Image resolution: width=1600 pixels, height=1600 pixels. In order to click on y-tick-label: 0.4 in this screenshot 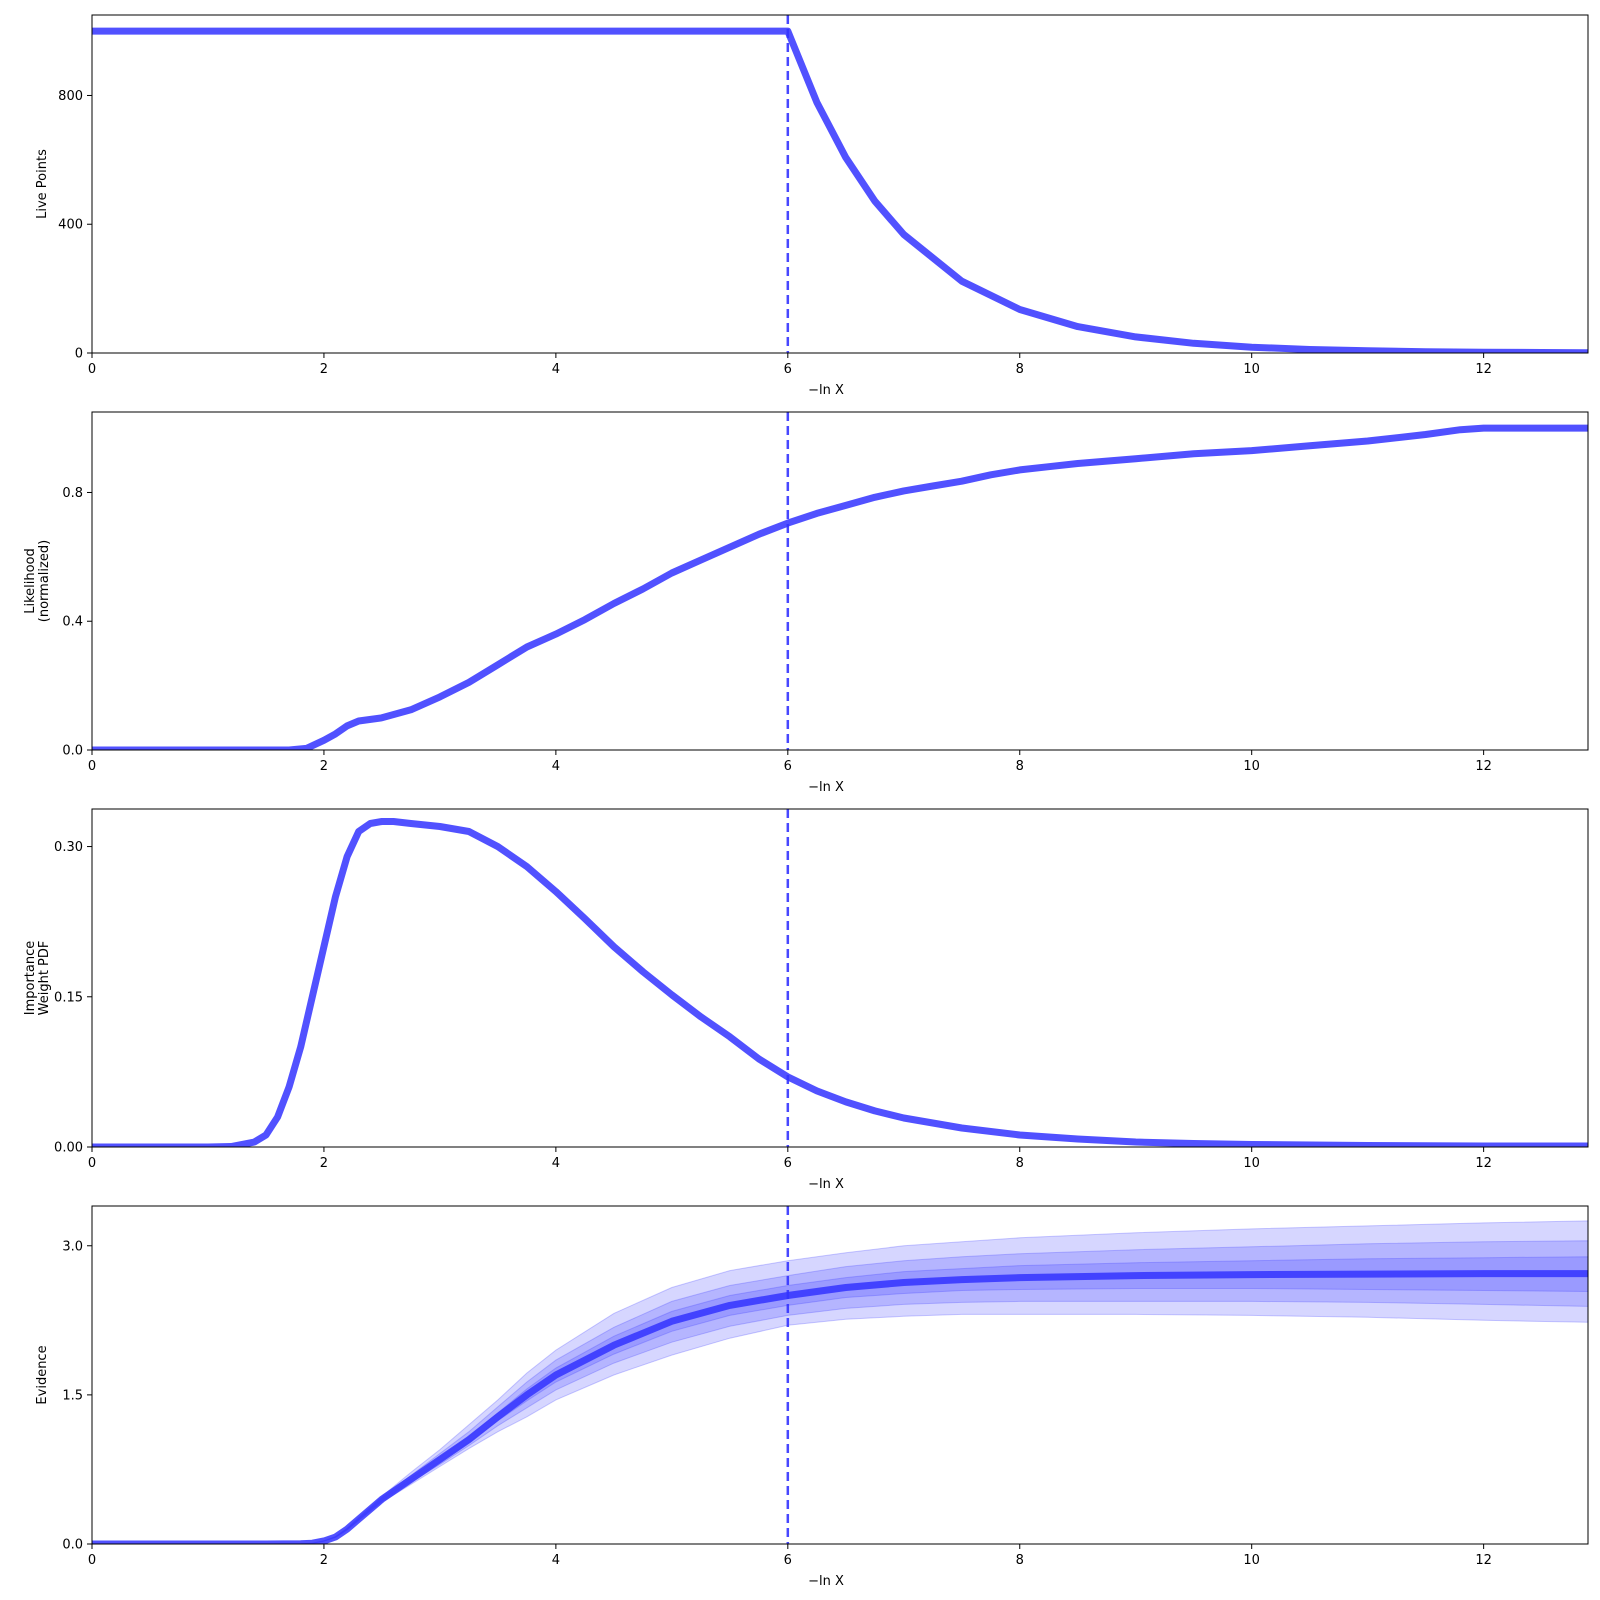, I will do `click(72, 622)`.